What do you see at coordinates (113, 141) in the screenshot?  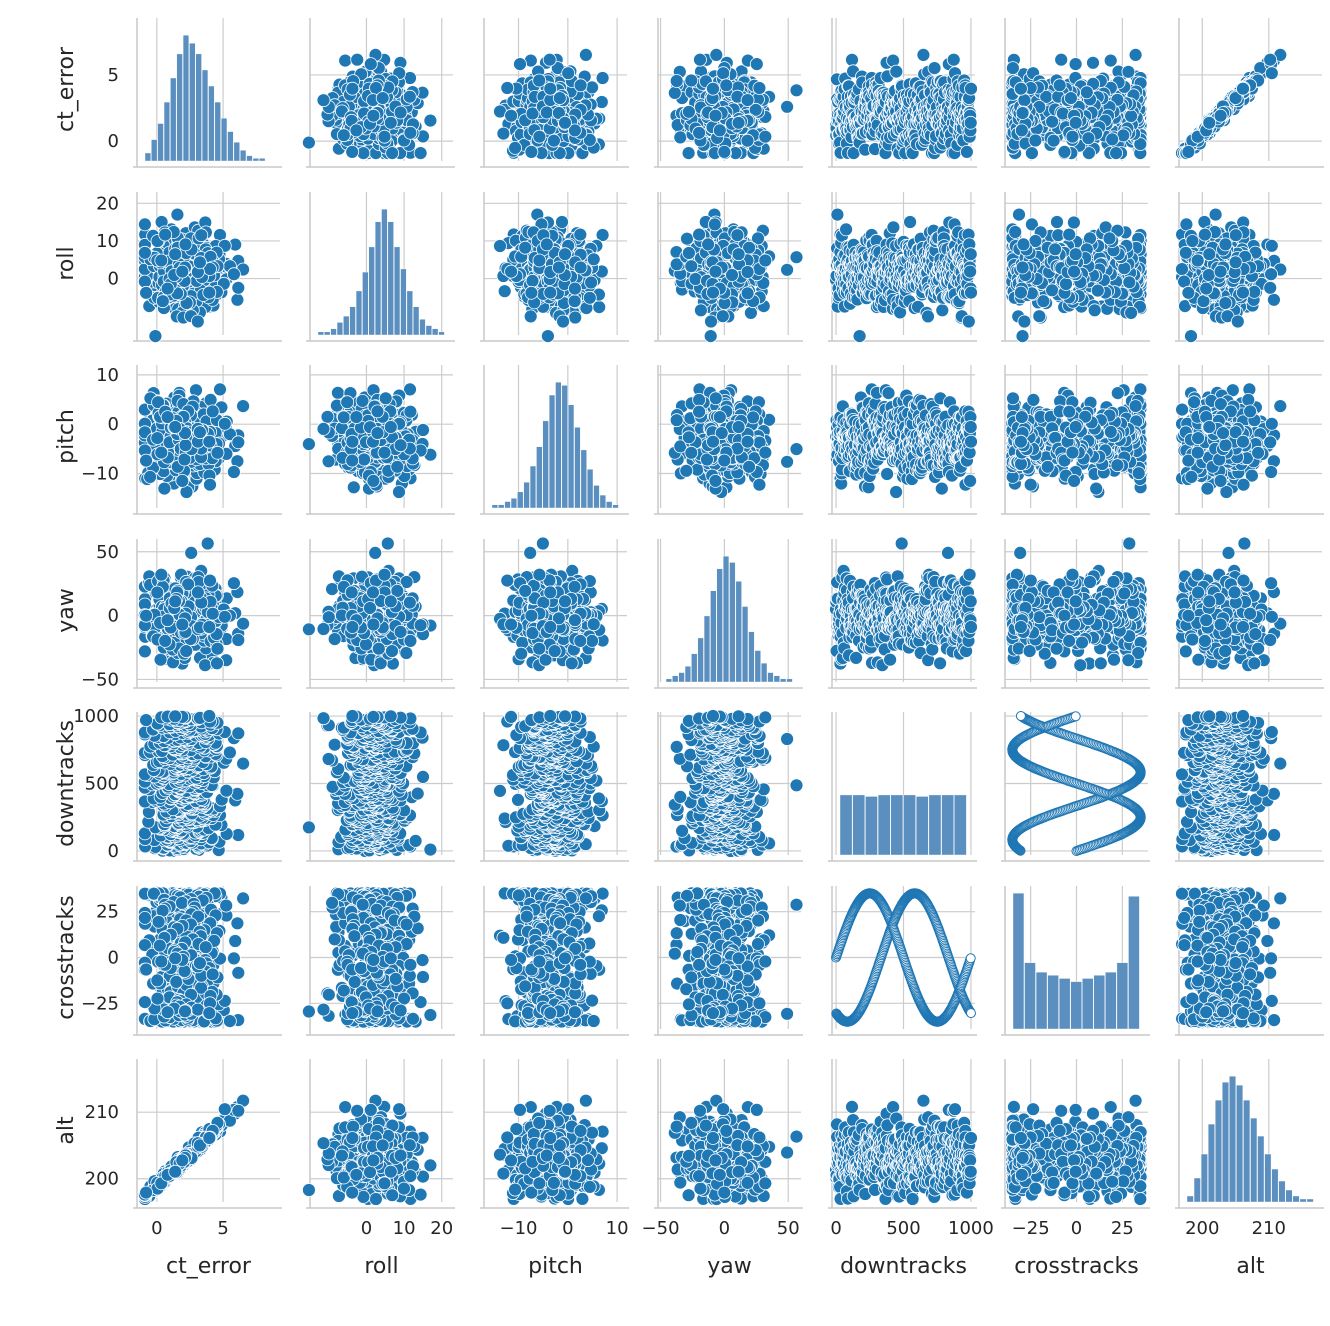 I see `y-tick-label: 0` at bounding box center [113, 141].